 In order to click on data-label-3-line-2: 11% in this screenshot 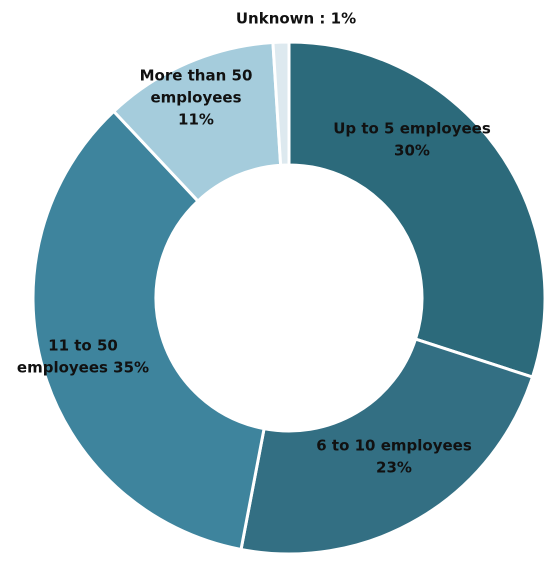, I will do `click(196, 120)`.